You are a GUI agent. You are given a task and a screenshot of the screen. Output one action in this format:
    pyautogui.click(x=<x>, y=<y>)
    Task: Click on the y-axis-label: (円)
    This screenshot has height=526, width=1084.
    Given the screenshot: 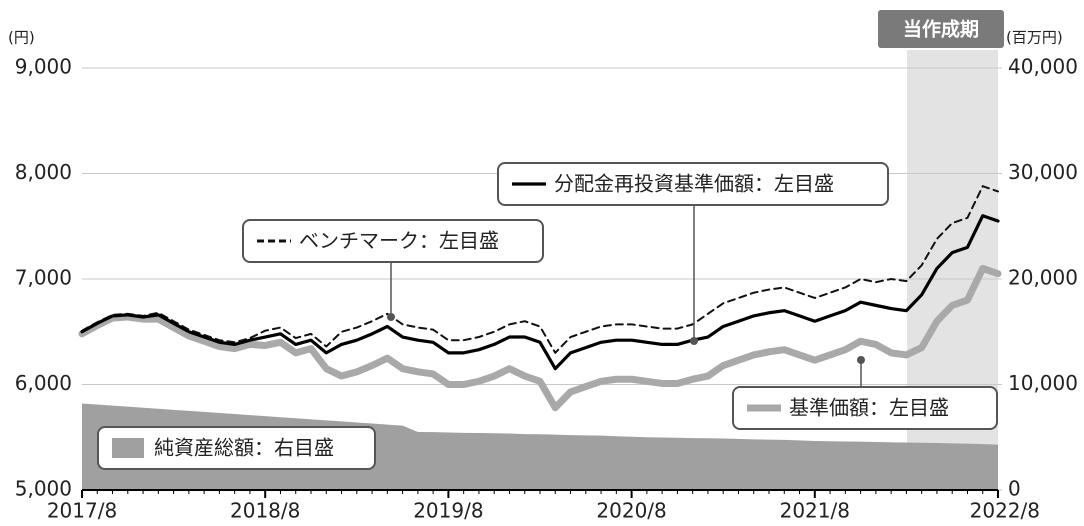 What is the action you would take?
    pyautogui.click(x=21, y=38)
    